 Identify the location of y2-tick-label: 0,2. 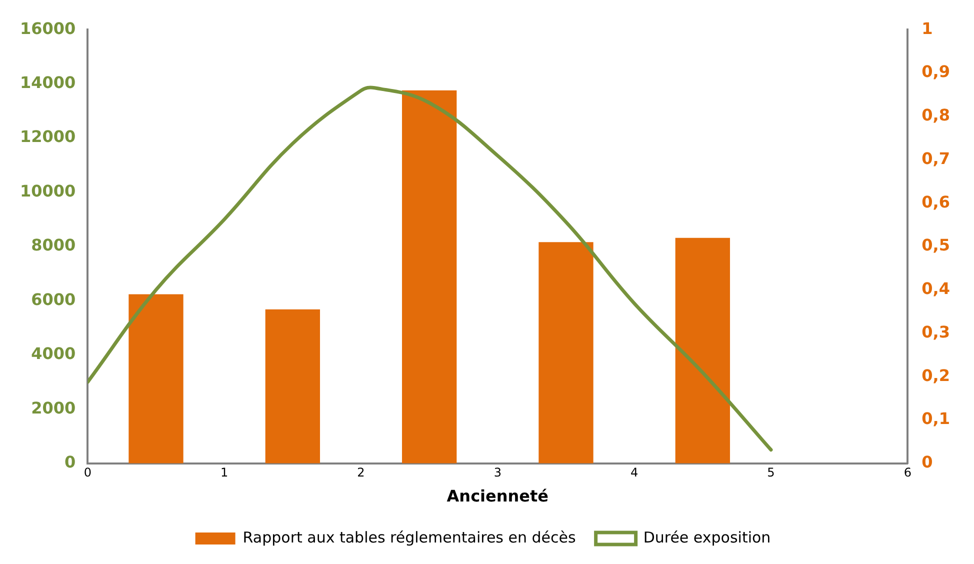
(936, 375).